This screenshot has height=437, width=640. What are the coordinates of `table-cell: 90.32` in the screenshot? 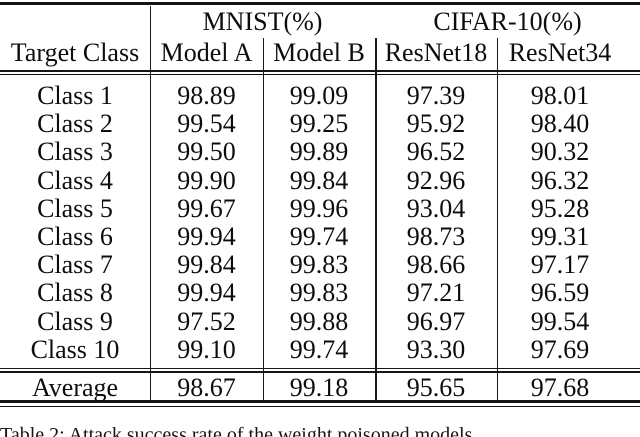 It's located at (560, 152).